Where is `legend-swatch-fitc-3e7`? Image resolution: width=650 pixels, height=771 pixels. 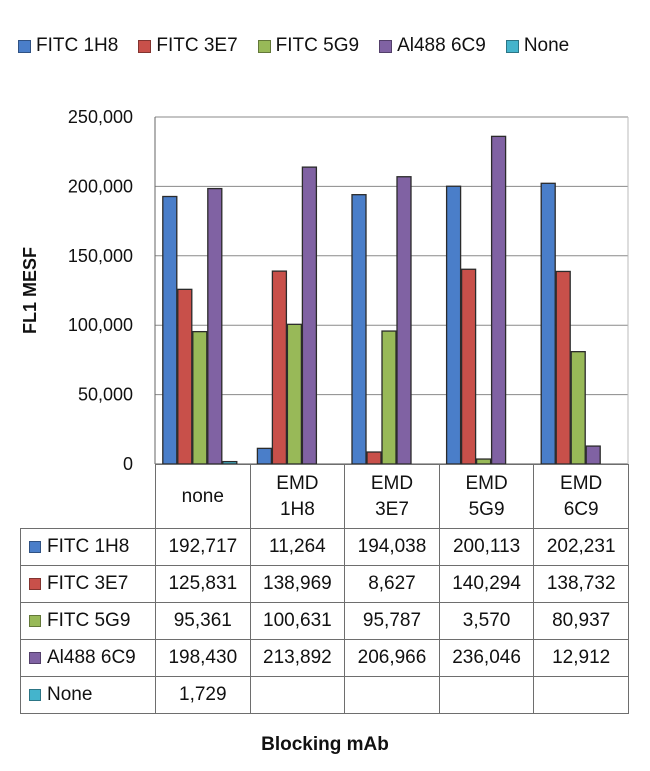 legend-swatch-fitc-3e7 is located at coordinates (145, 46).